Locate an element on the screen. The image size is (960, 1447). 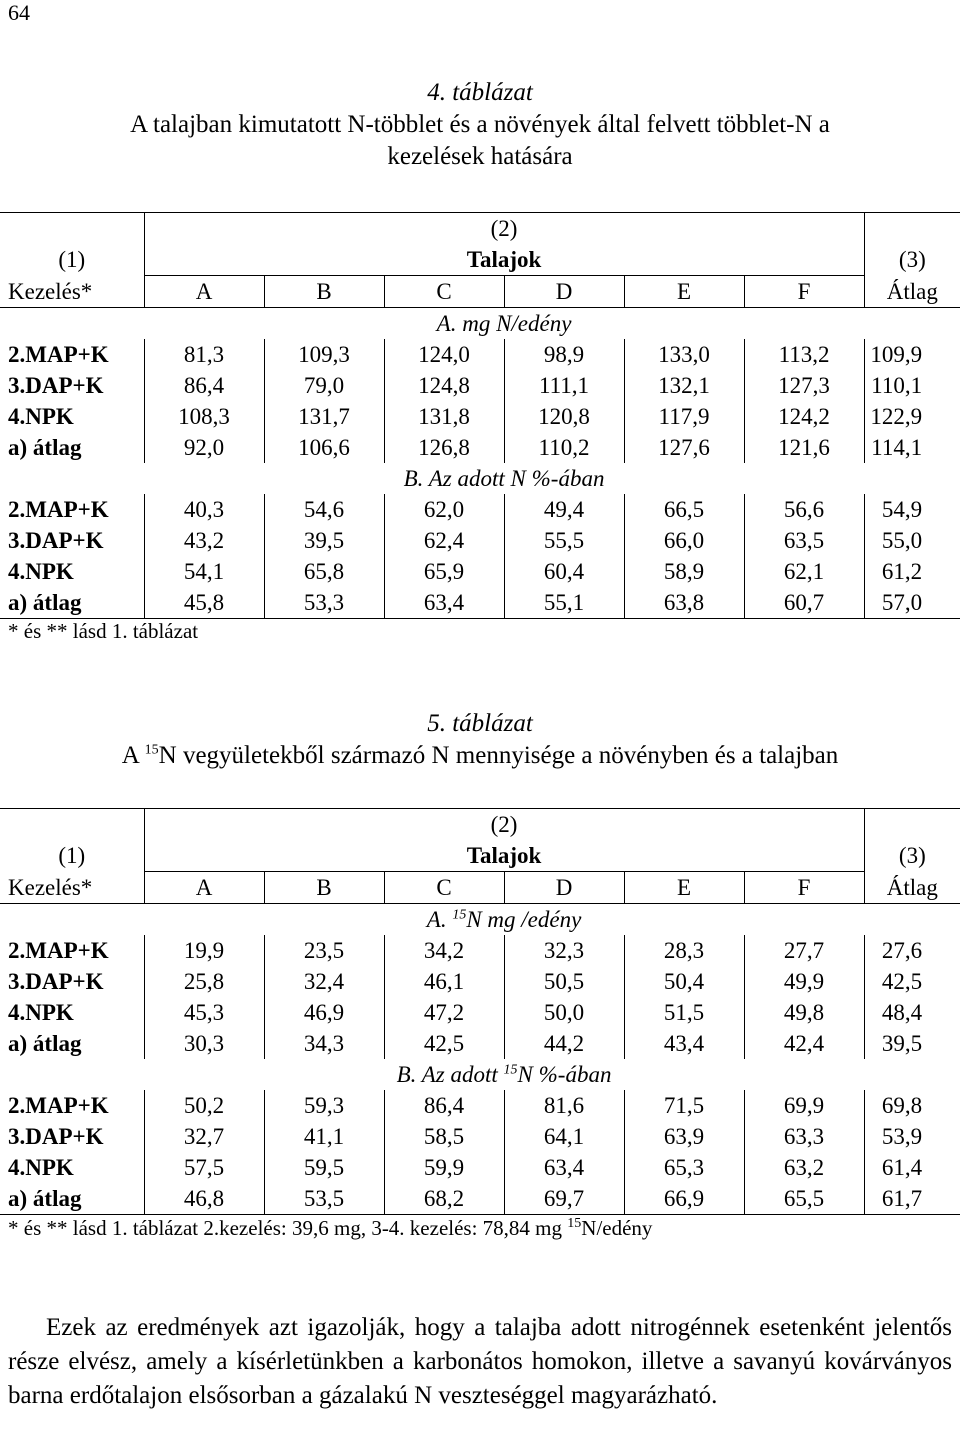
table-cell: 57,5 is located at coordinates (203, 1167).